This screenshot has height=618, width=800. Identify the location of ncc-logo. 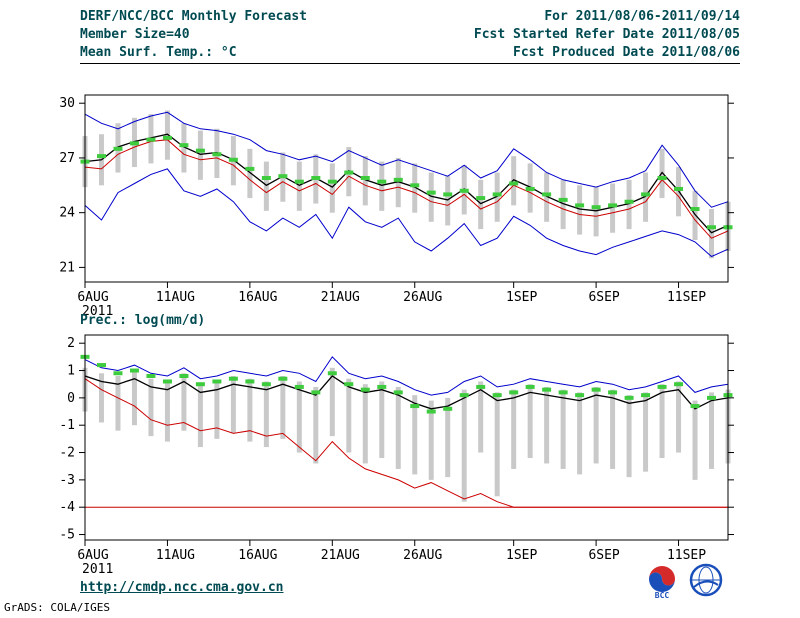
(706, 580).